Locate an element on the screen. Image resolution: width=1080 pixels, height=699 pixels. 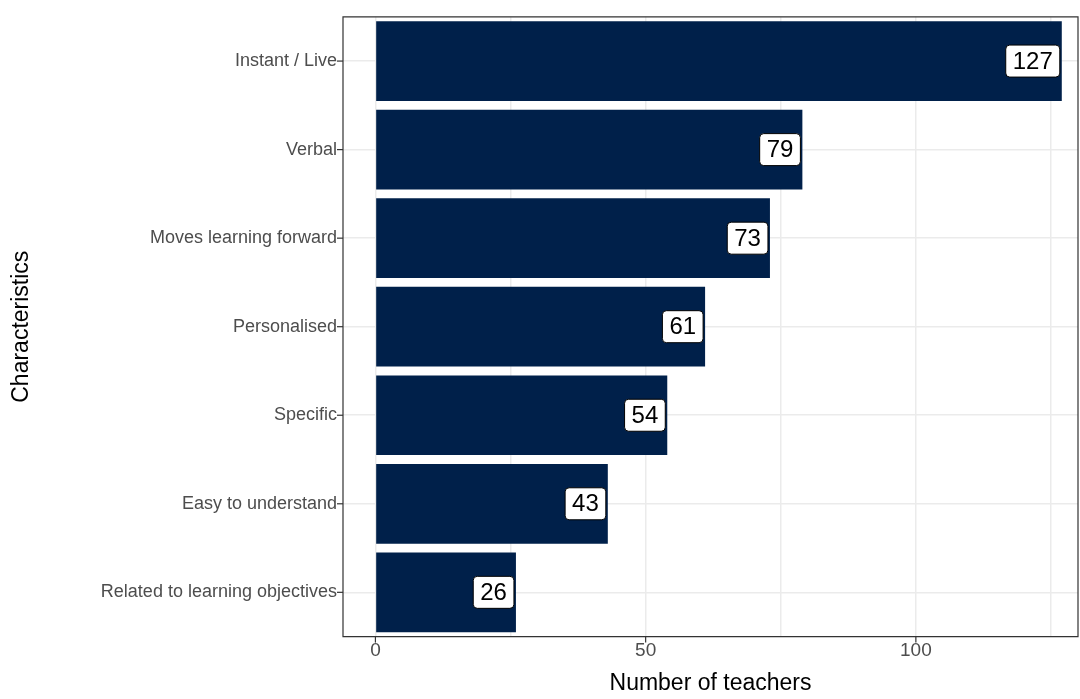
data-label: 79 is located at coordinates (780, 149).